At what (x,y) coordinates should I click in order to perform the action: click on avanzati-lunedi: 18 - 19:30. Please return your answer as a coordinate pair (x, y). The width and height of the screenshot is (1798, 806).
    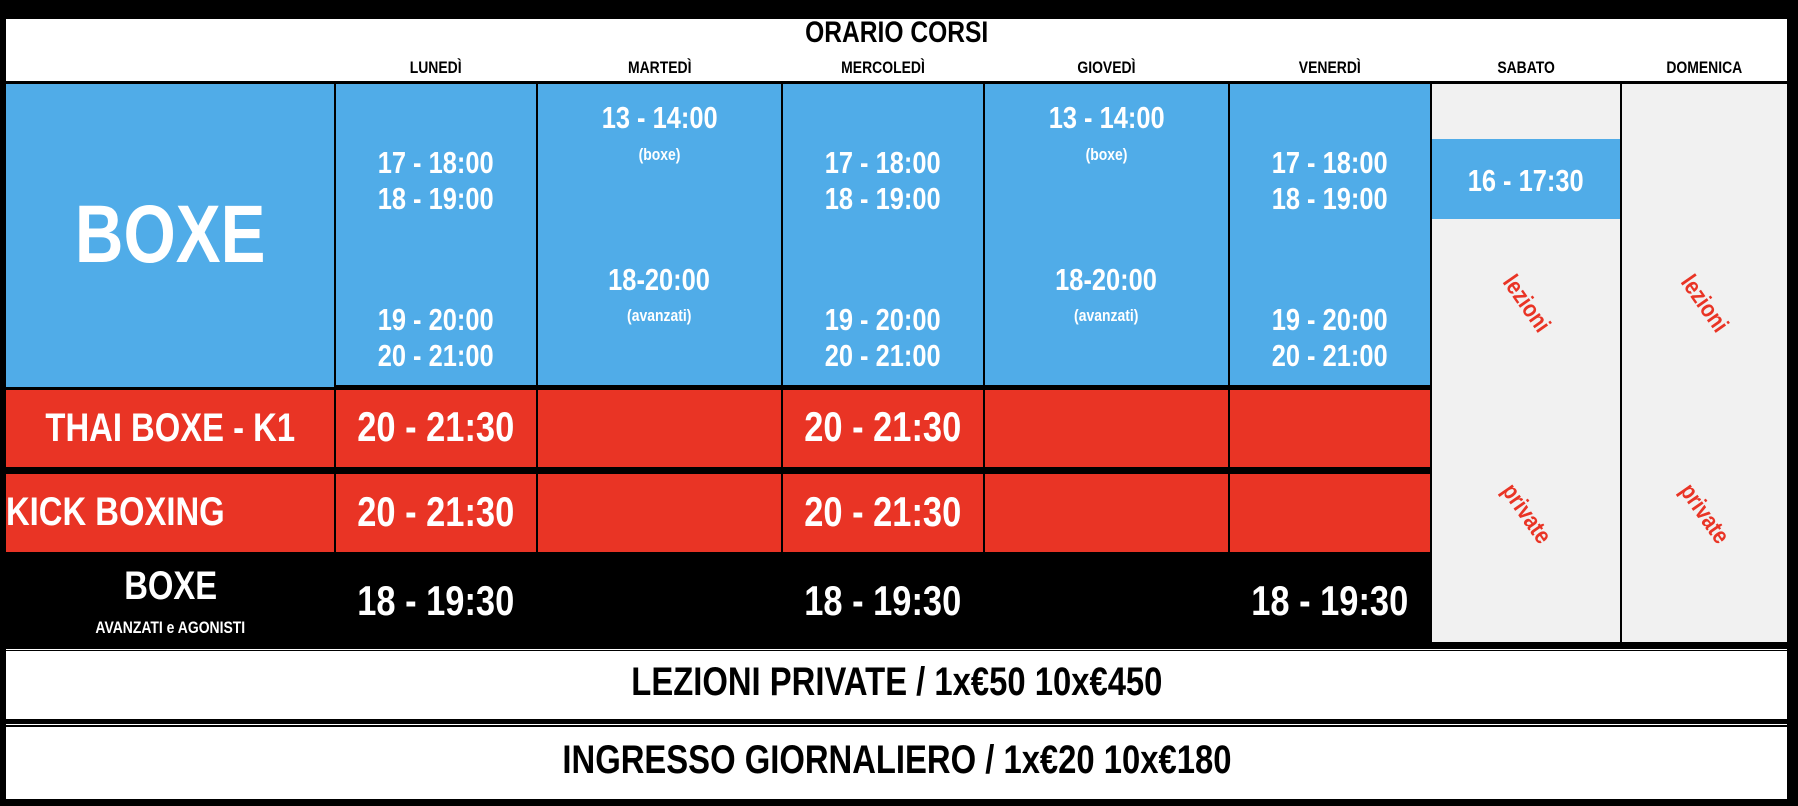
    Looking at the image, I should click on (436, 601).